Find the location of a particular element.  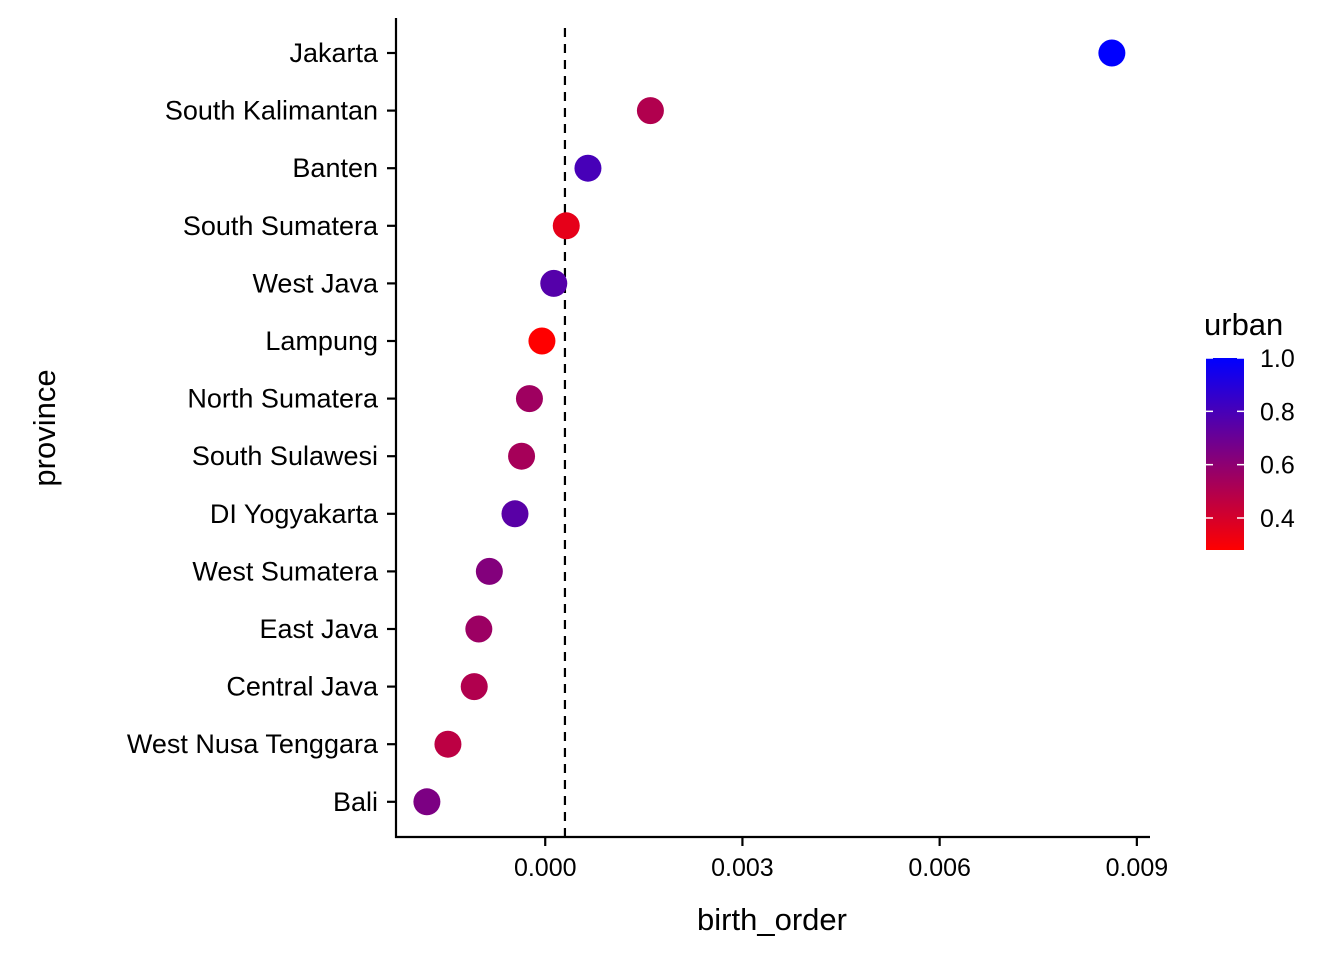

y-tick-label: DI Yogyakarta is located at coordinates (294, 514).